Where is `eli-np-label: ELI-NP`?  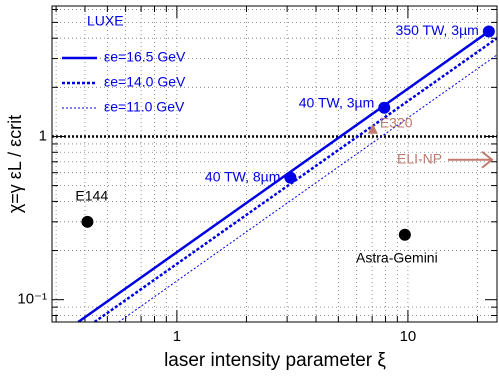 eli-np-label: ELI-NP is located at coordinates (419, 158).